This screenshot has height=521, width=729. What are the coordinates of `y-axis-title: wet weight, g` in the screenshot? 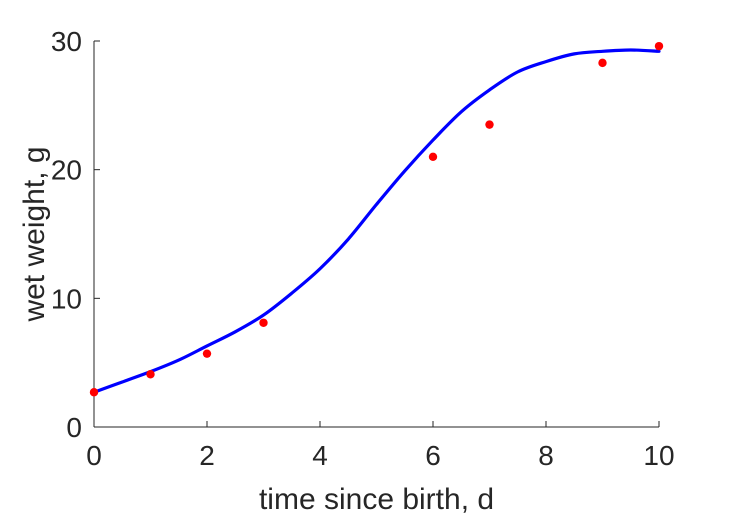 It's located at (34, 234).